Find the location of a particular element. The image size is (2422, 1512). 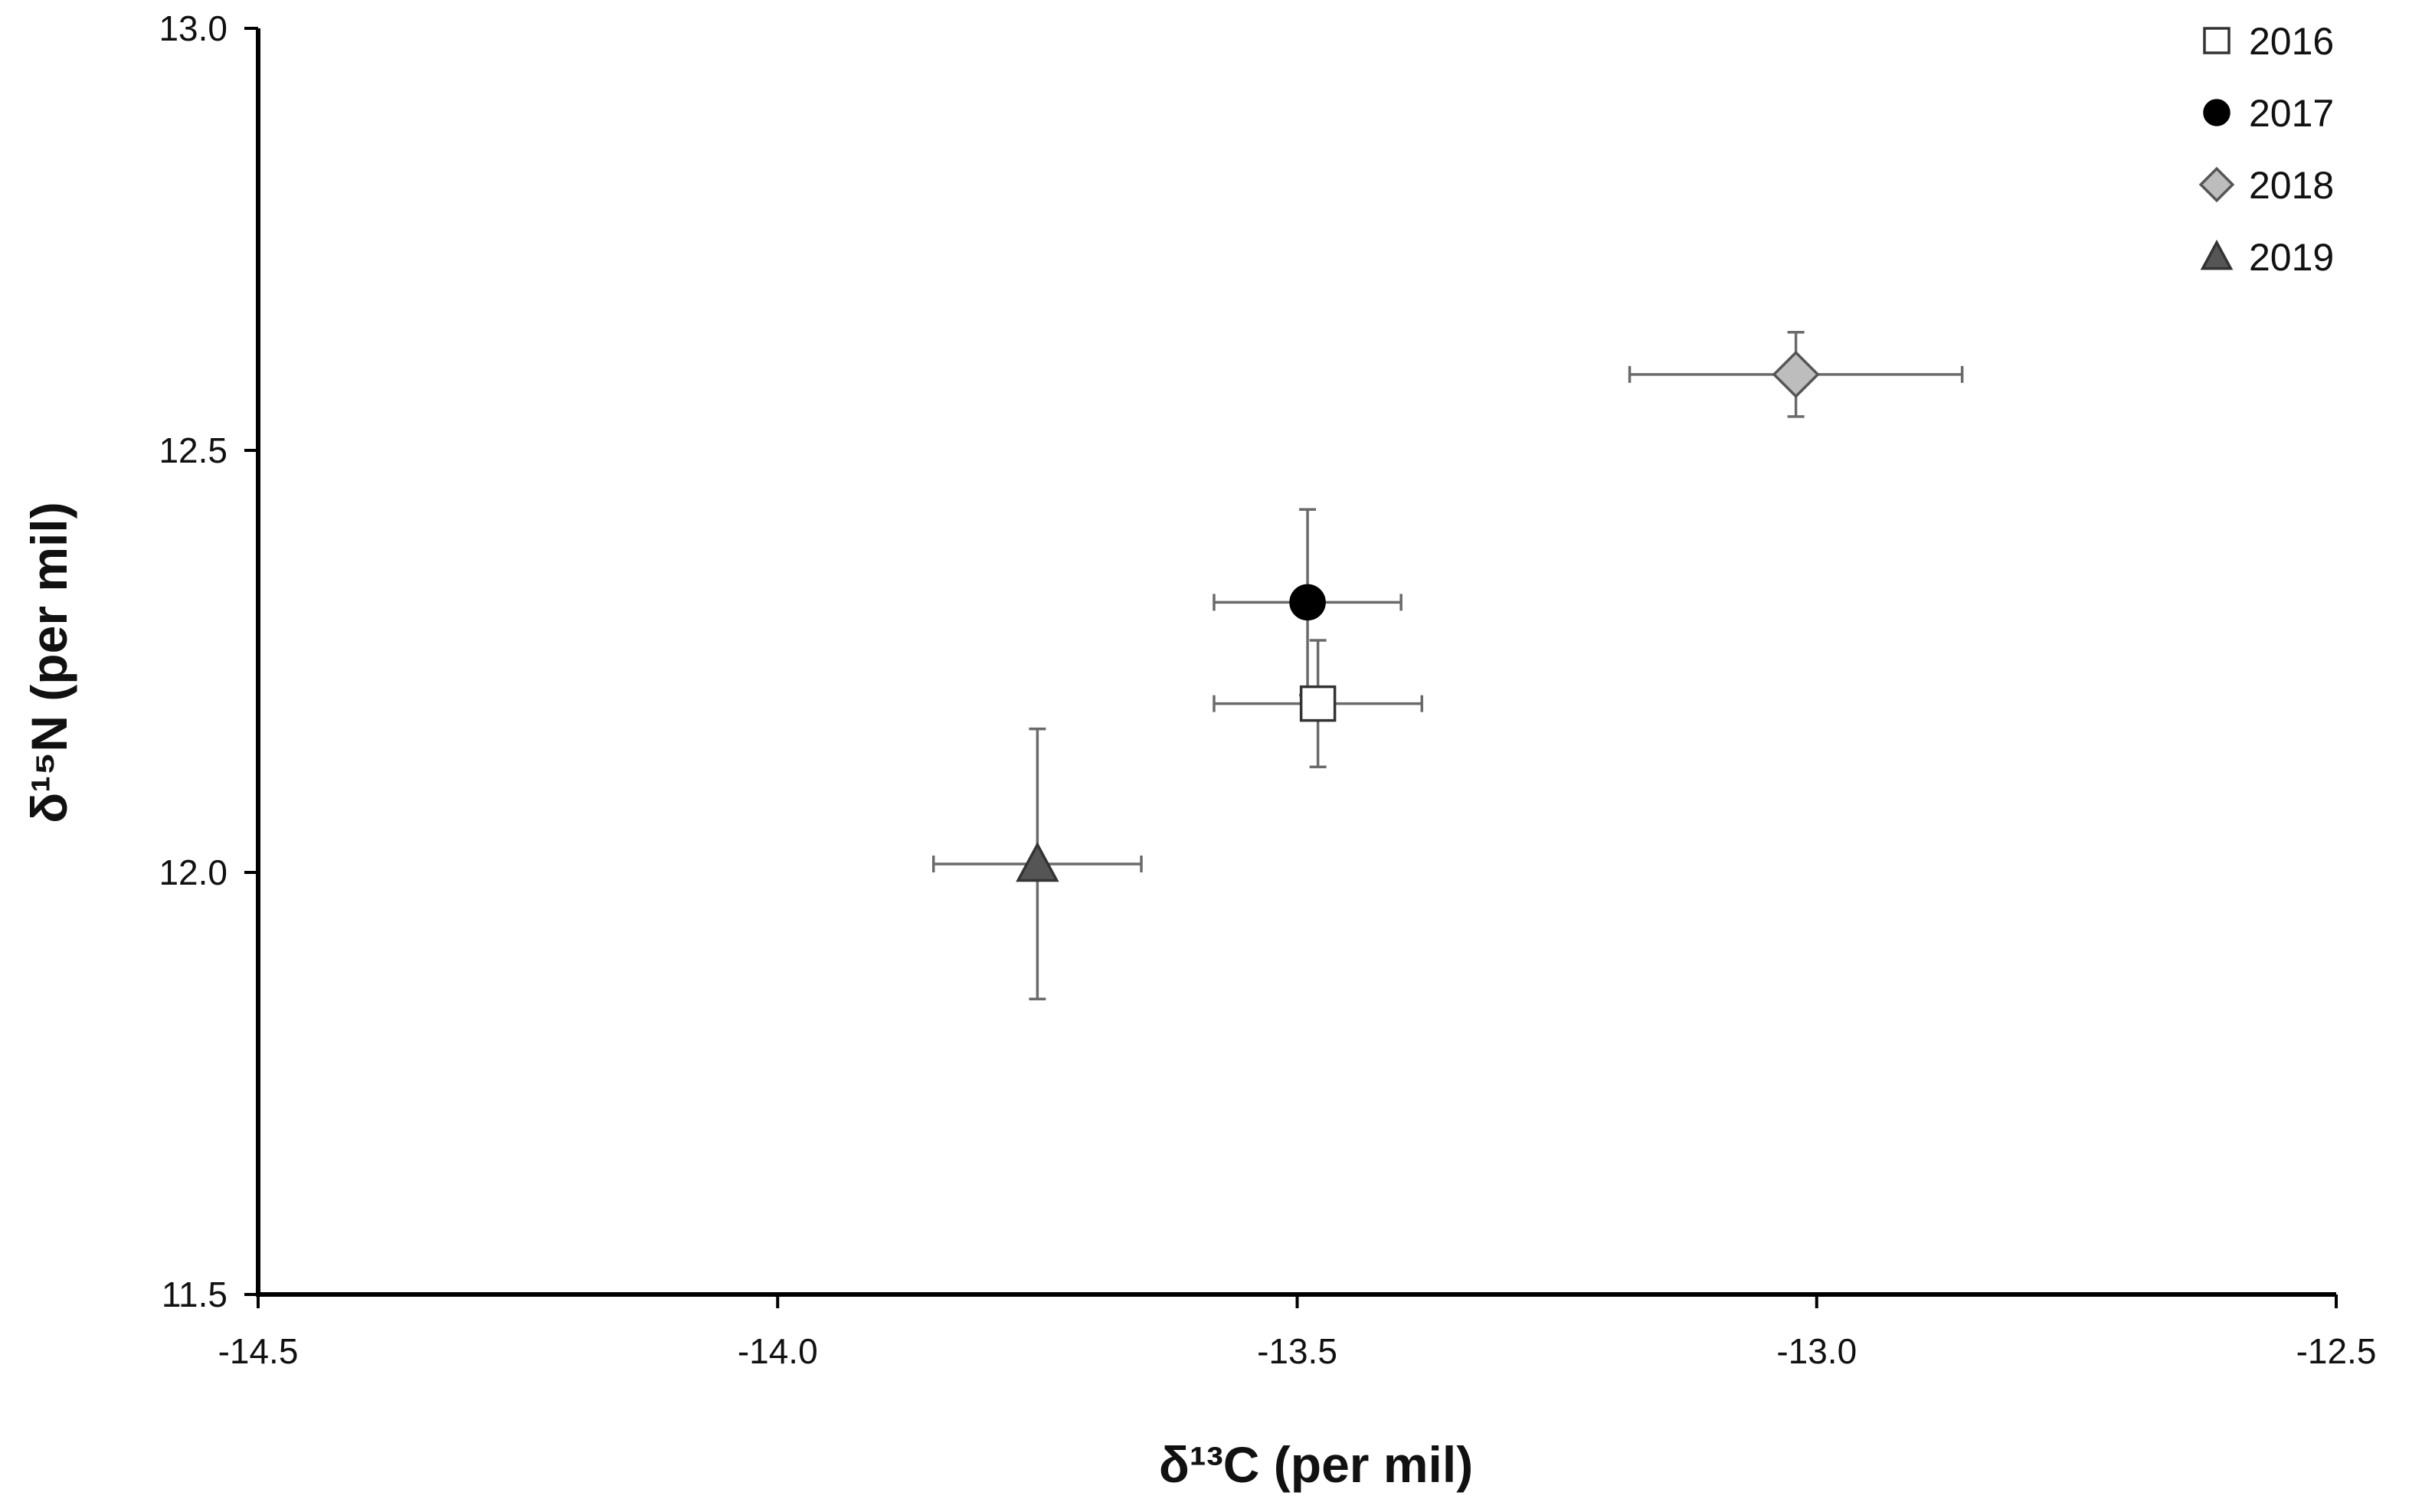

legend-label: 2017 is located at coordinates (2291, 114).